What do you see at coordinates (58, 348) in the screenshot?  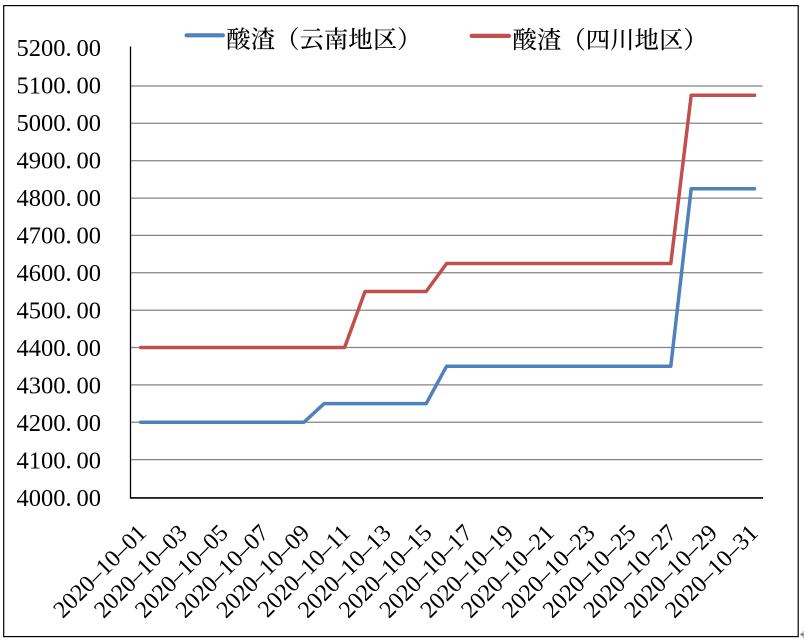 I see `svg-text: 4400. 00` at bounding box center [58, 348].